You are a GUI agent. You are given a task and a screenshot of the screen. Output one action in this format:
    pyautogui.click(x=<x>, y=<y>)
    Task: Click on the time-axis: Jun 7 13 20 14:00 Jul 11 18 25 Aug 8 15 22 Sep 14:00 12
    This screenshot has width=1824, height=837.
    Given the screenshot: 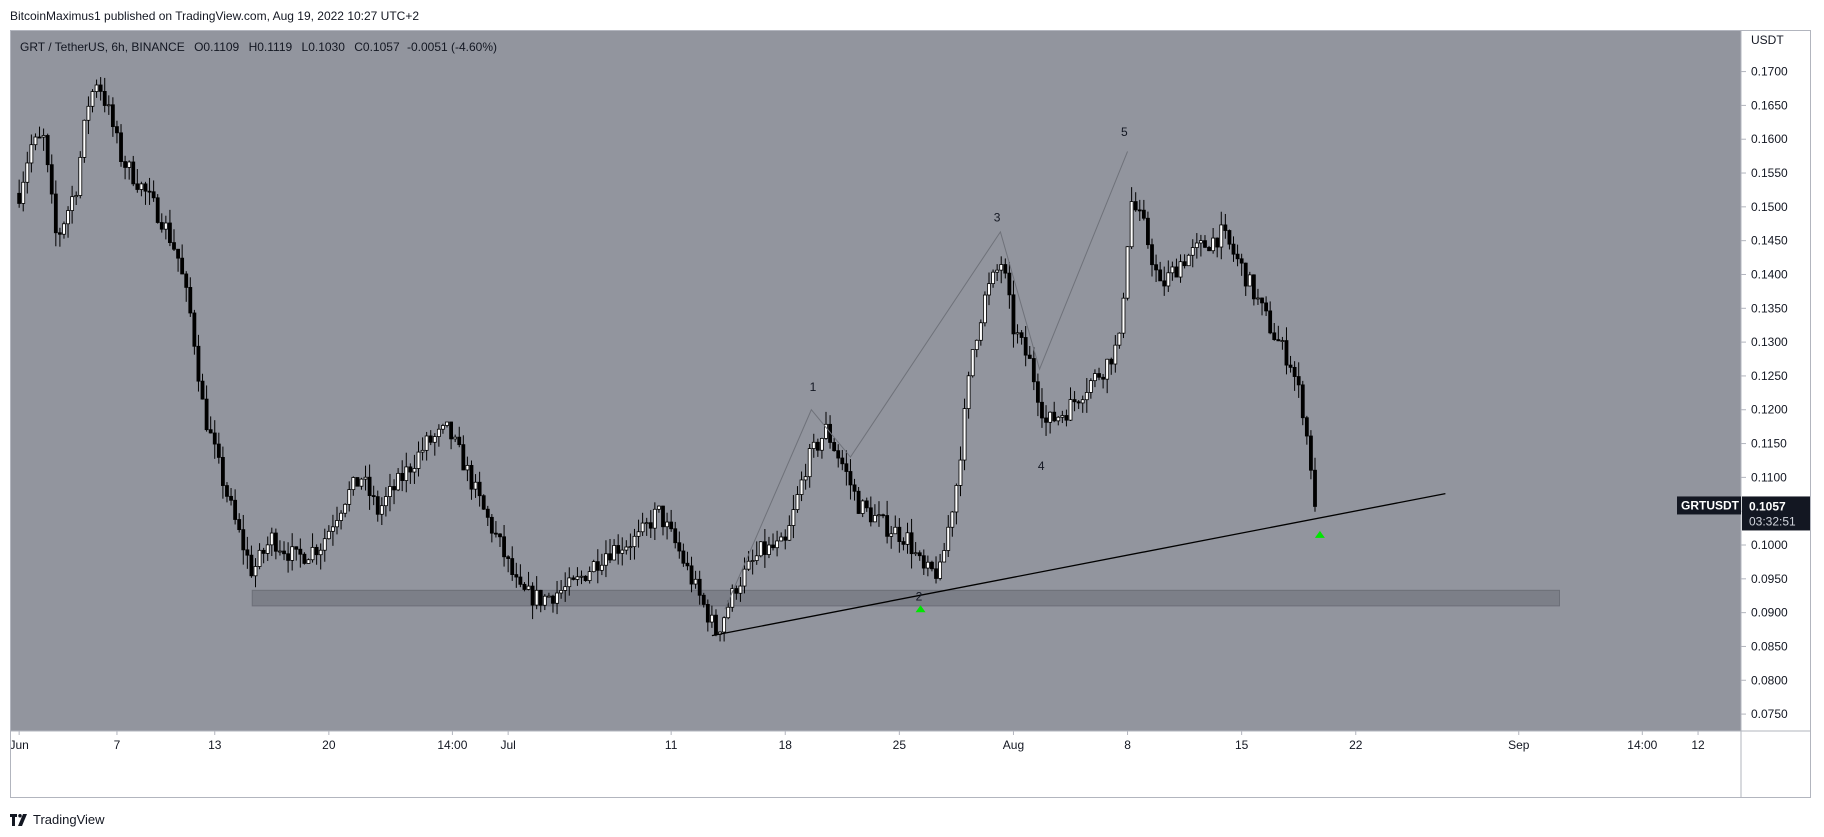 What is the action you would take?
    pyautogui.click(x=858, y=741)
    